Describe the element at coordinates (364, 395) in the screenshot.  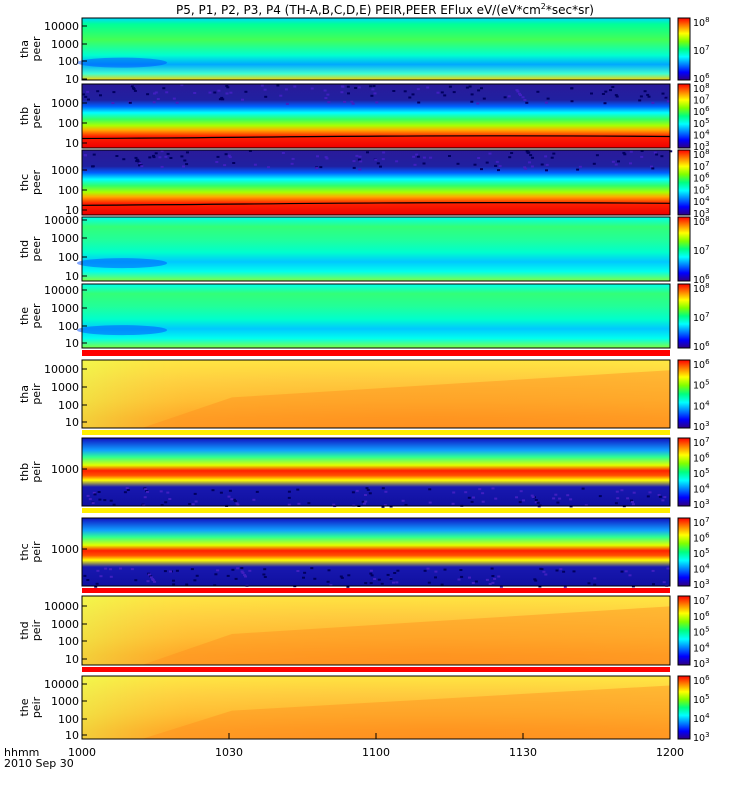
I see `panel-tha-peir: tha peir 10 100 1000 10000 106 105 104 103` at that location.